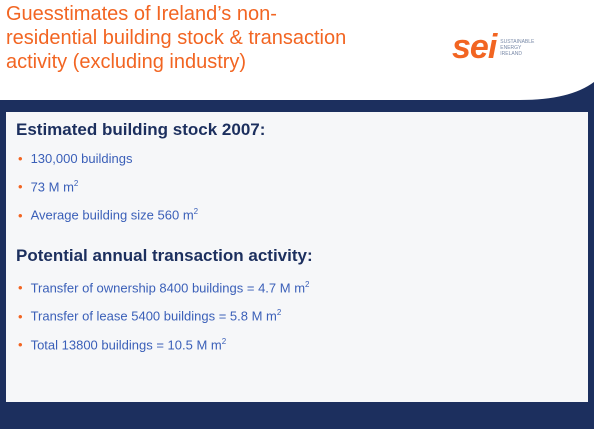 This screenshot has width=594, height=429. I want to click on bullet: • Total 13800 buildings = 10.5 M m2, so click(164, 343).